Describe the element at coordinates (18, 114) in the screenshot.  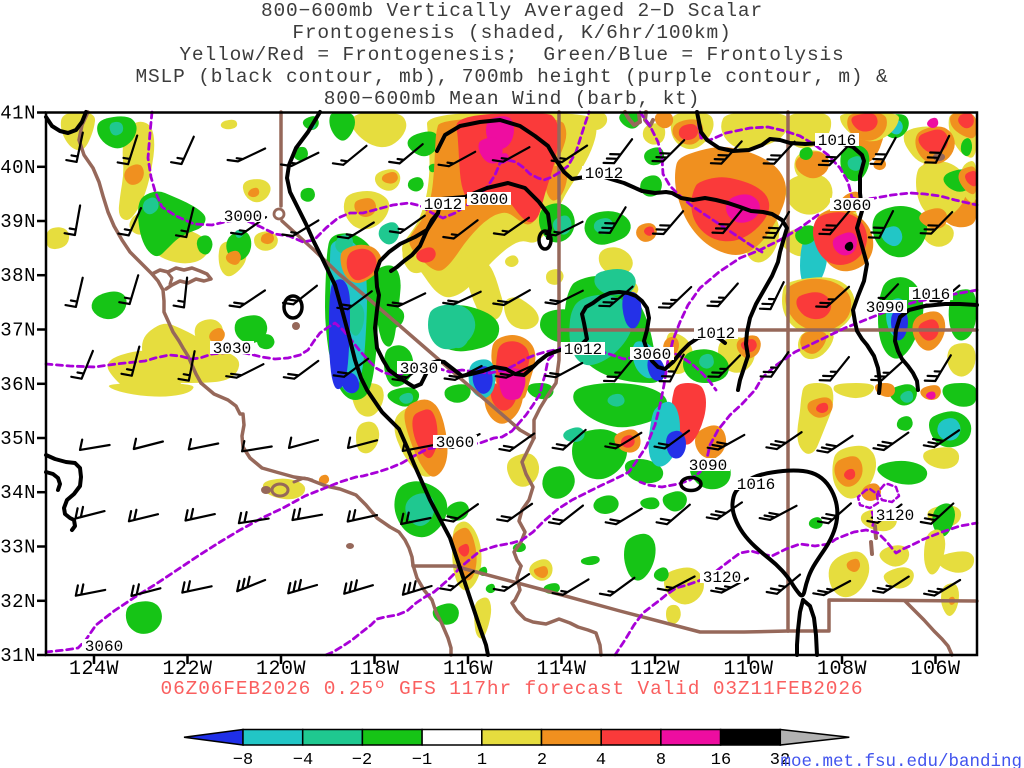
I see `svg-text: 41N` at that location.